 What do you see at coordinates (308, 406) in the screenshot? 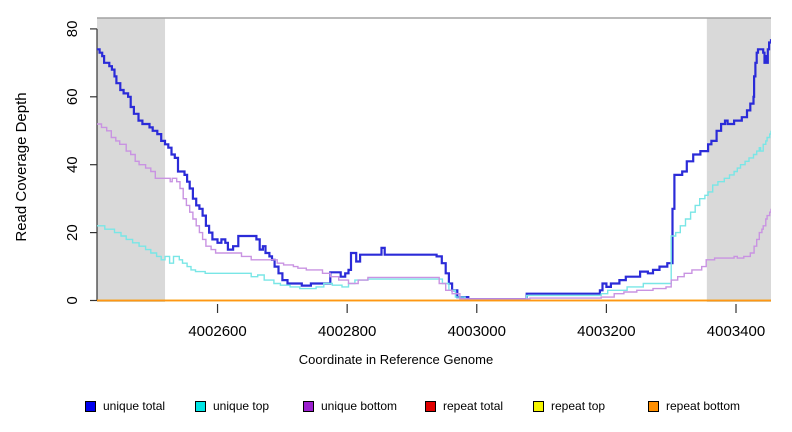
I see `legend-swatch-unique-bottom` at bounding box center [308, 406].